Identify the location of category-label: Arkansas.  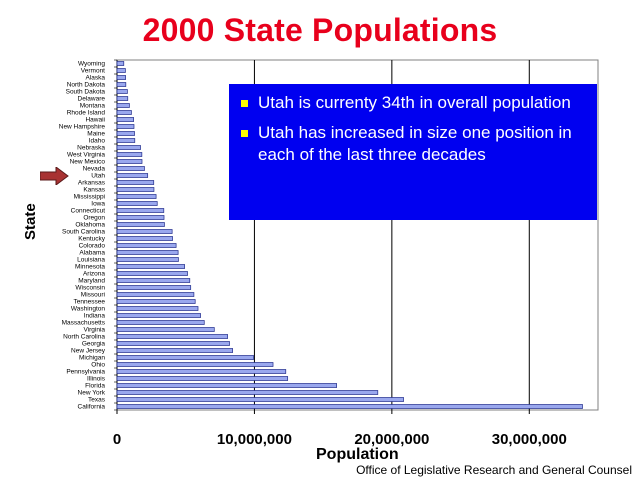
(92, 183).